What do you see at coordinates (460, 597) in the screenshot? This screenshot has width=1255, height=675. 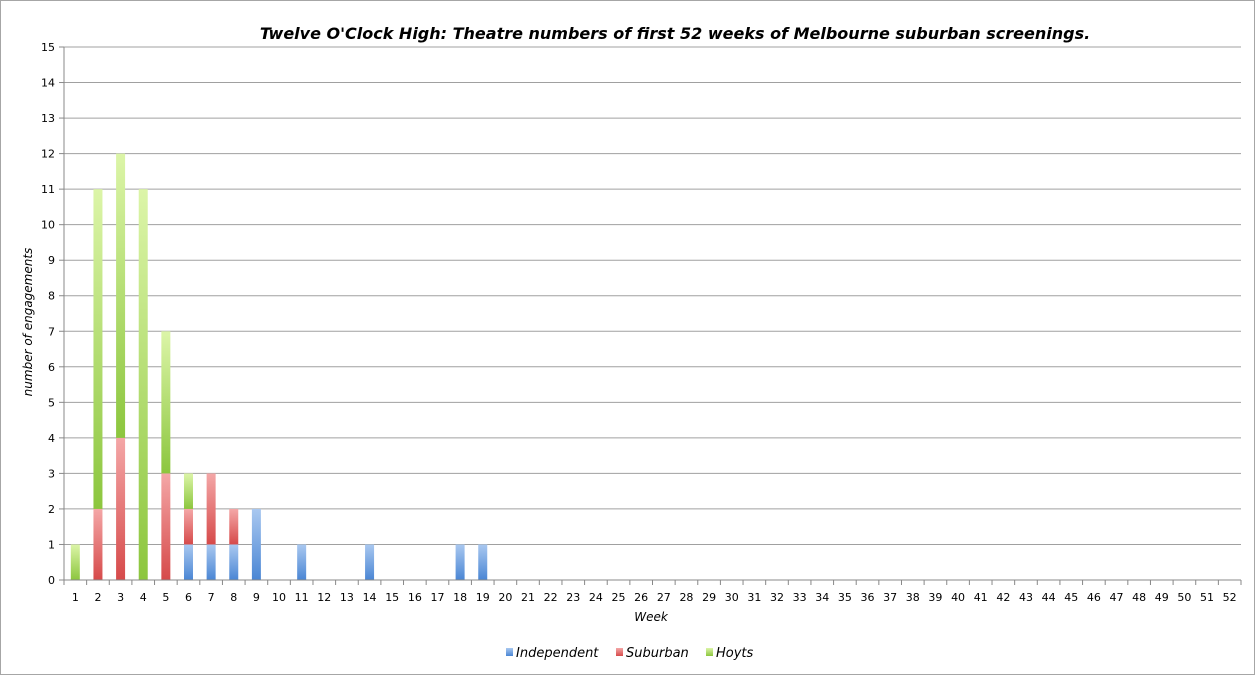 I see `x-tick-label: 18` at bounding box center [460, 597].